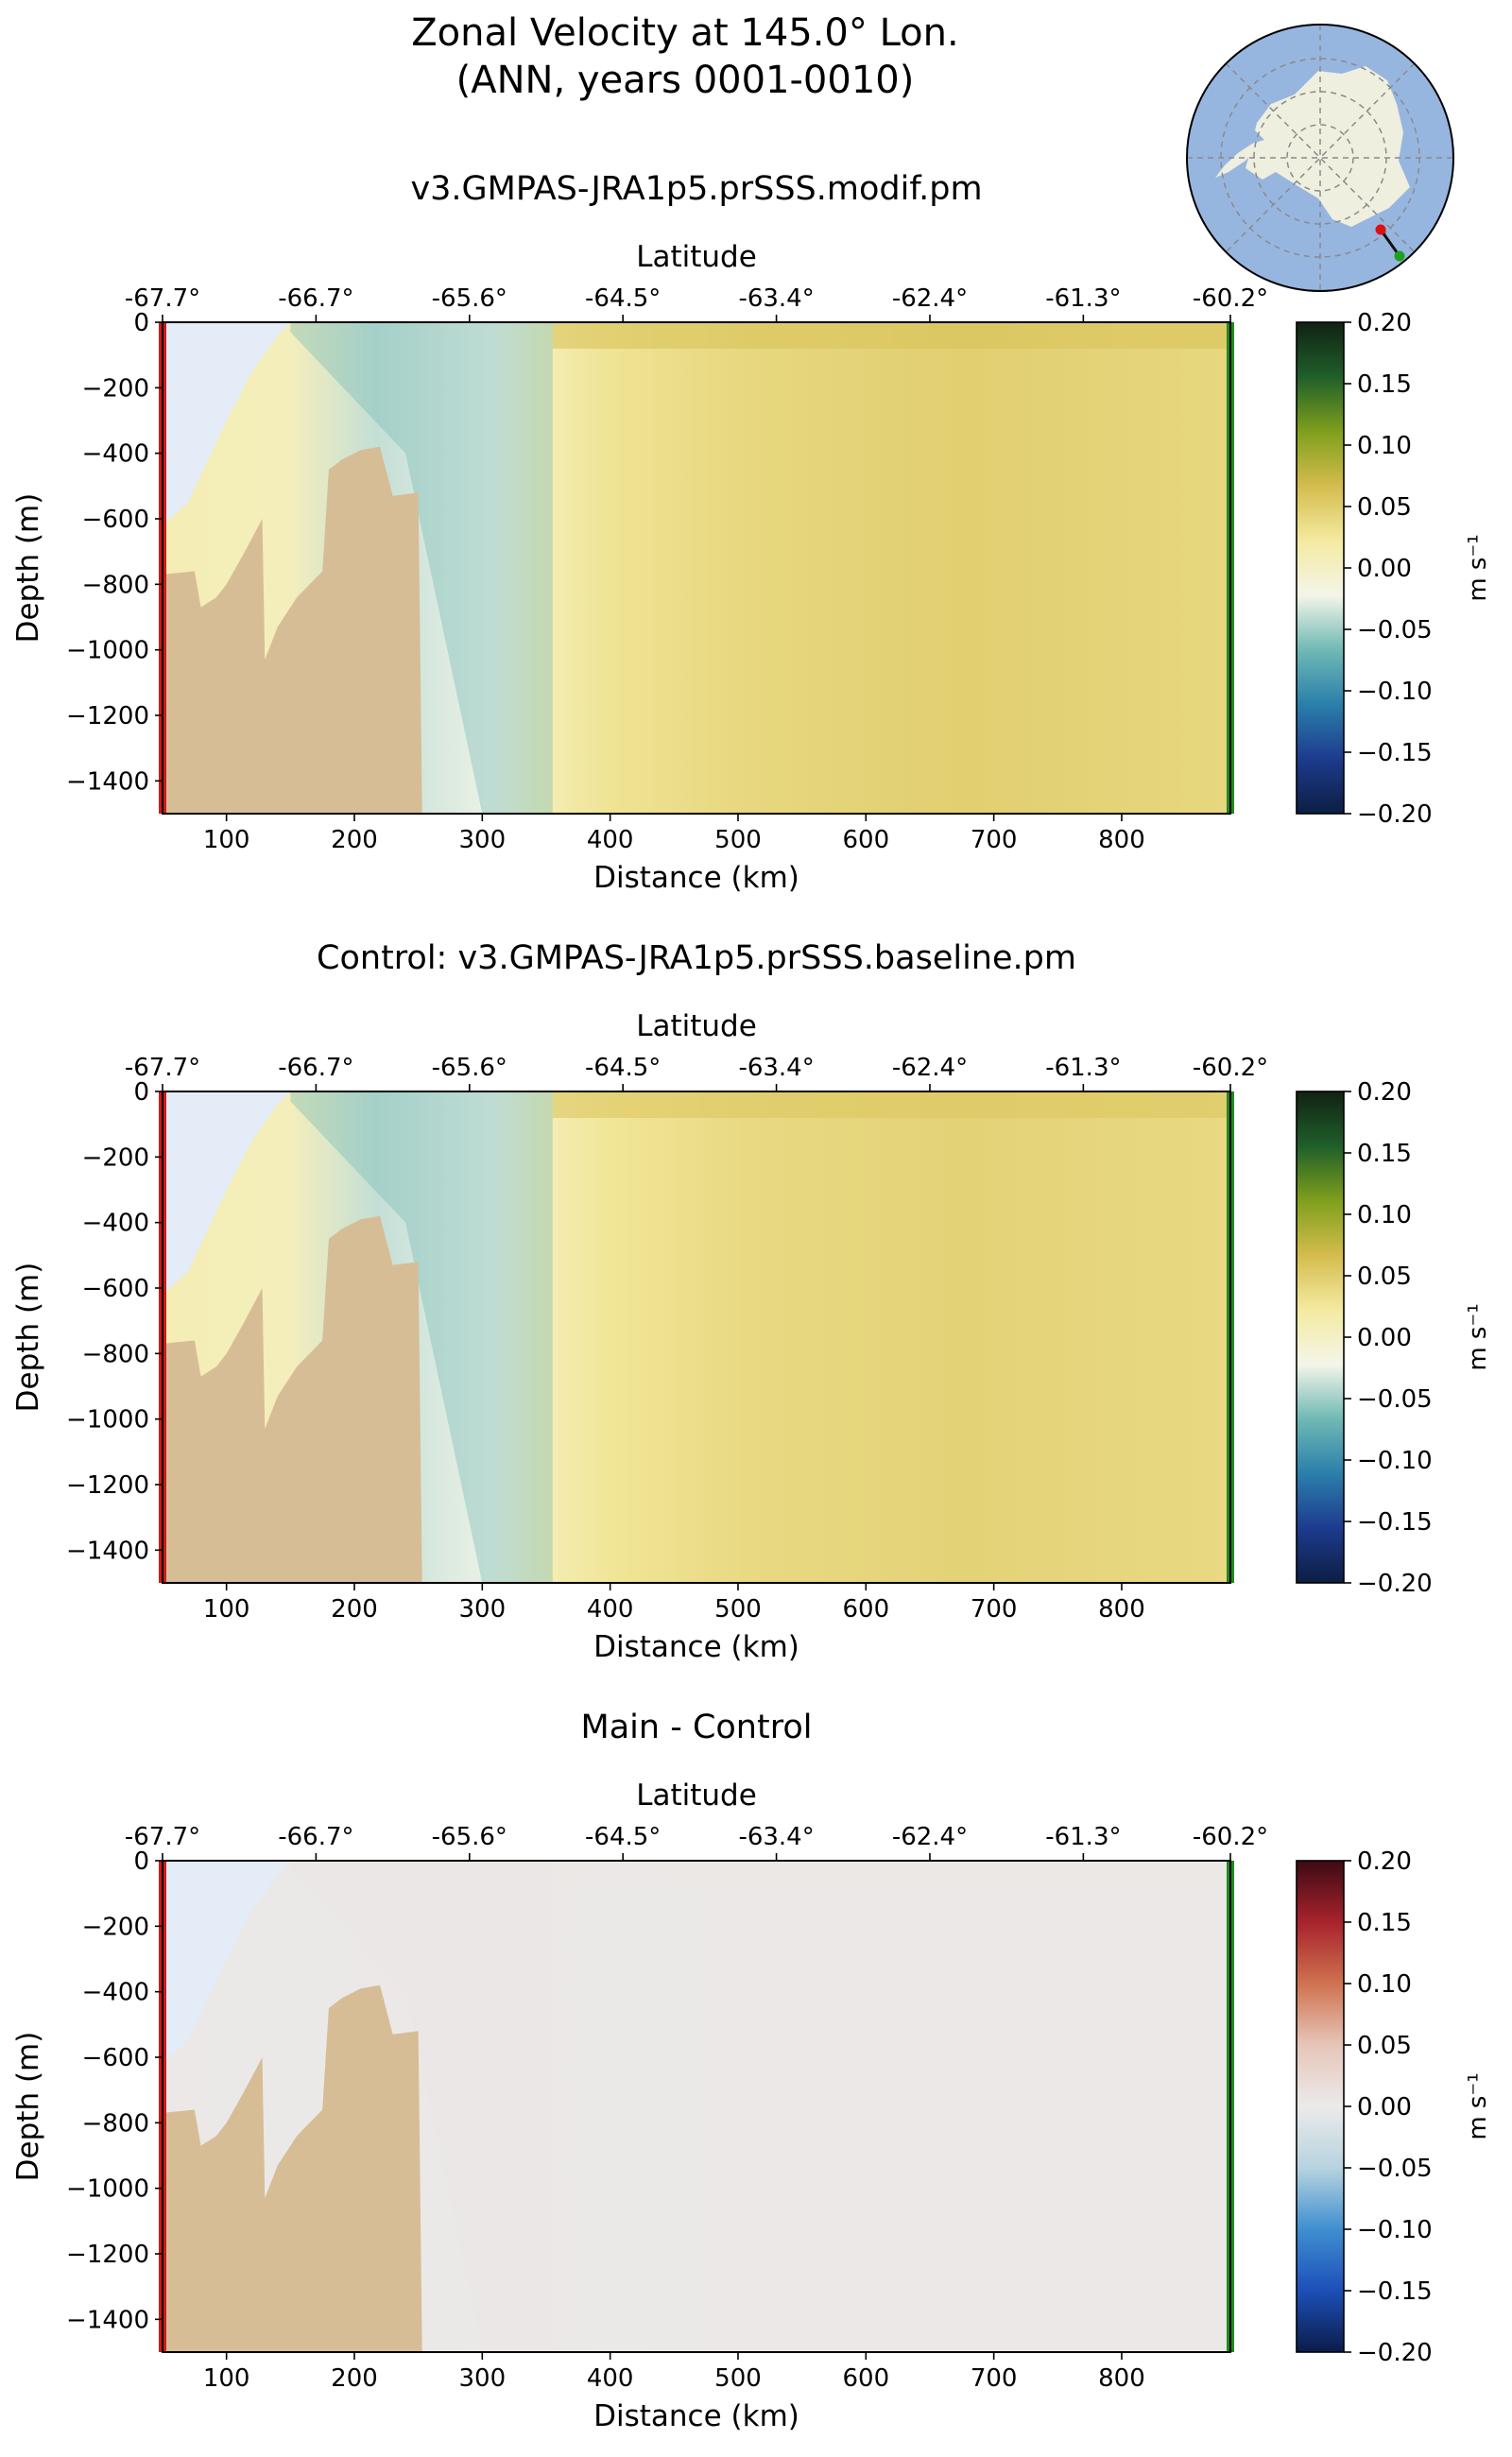 The width and height of the screenshot is (1512, 2457). What do you see at coordinates (1380, 229) in the screenshot?
I see `transect-start-dot` at bounding box center [1380, 229].